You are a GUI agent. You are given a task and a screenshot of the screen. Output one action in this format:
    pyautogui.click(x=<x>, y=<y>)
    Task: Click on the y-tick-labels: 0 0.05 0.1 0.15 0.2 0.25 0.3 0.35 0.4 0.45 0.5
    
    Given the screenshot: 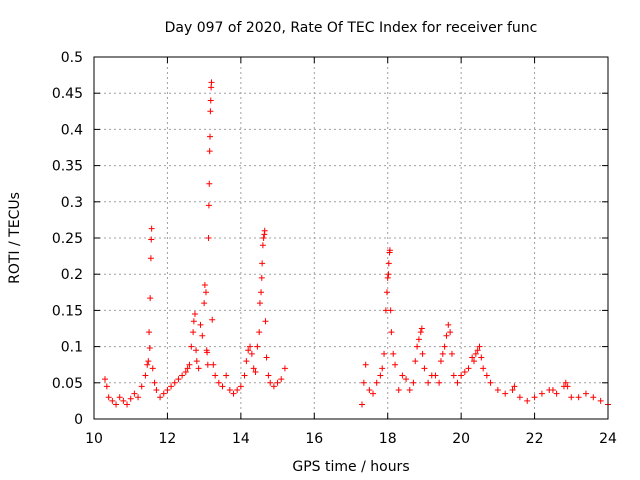 What is the action you would take?
    pyautogui.click(x=67, y=239)
    